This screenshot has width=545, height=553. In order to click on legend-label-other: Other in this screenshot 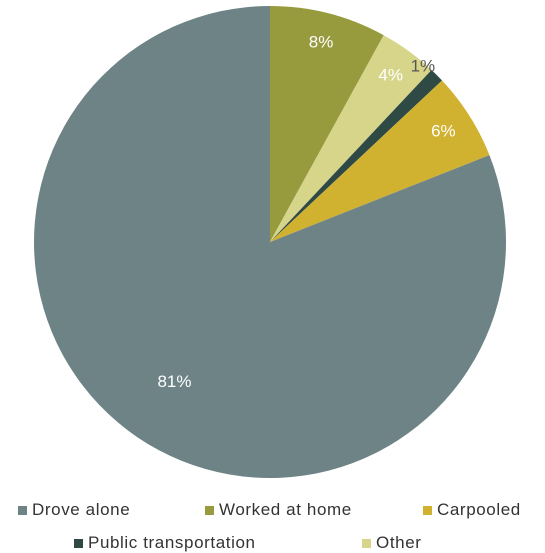, I will do `click(399, 542)`.